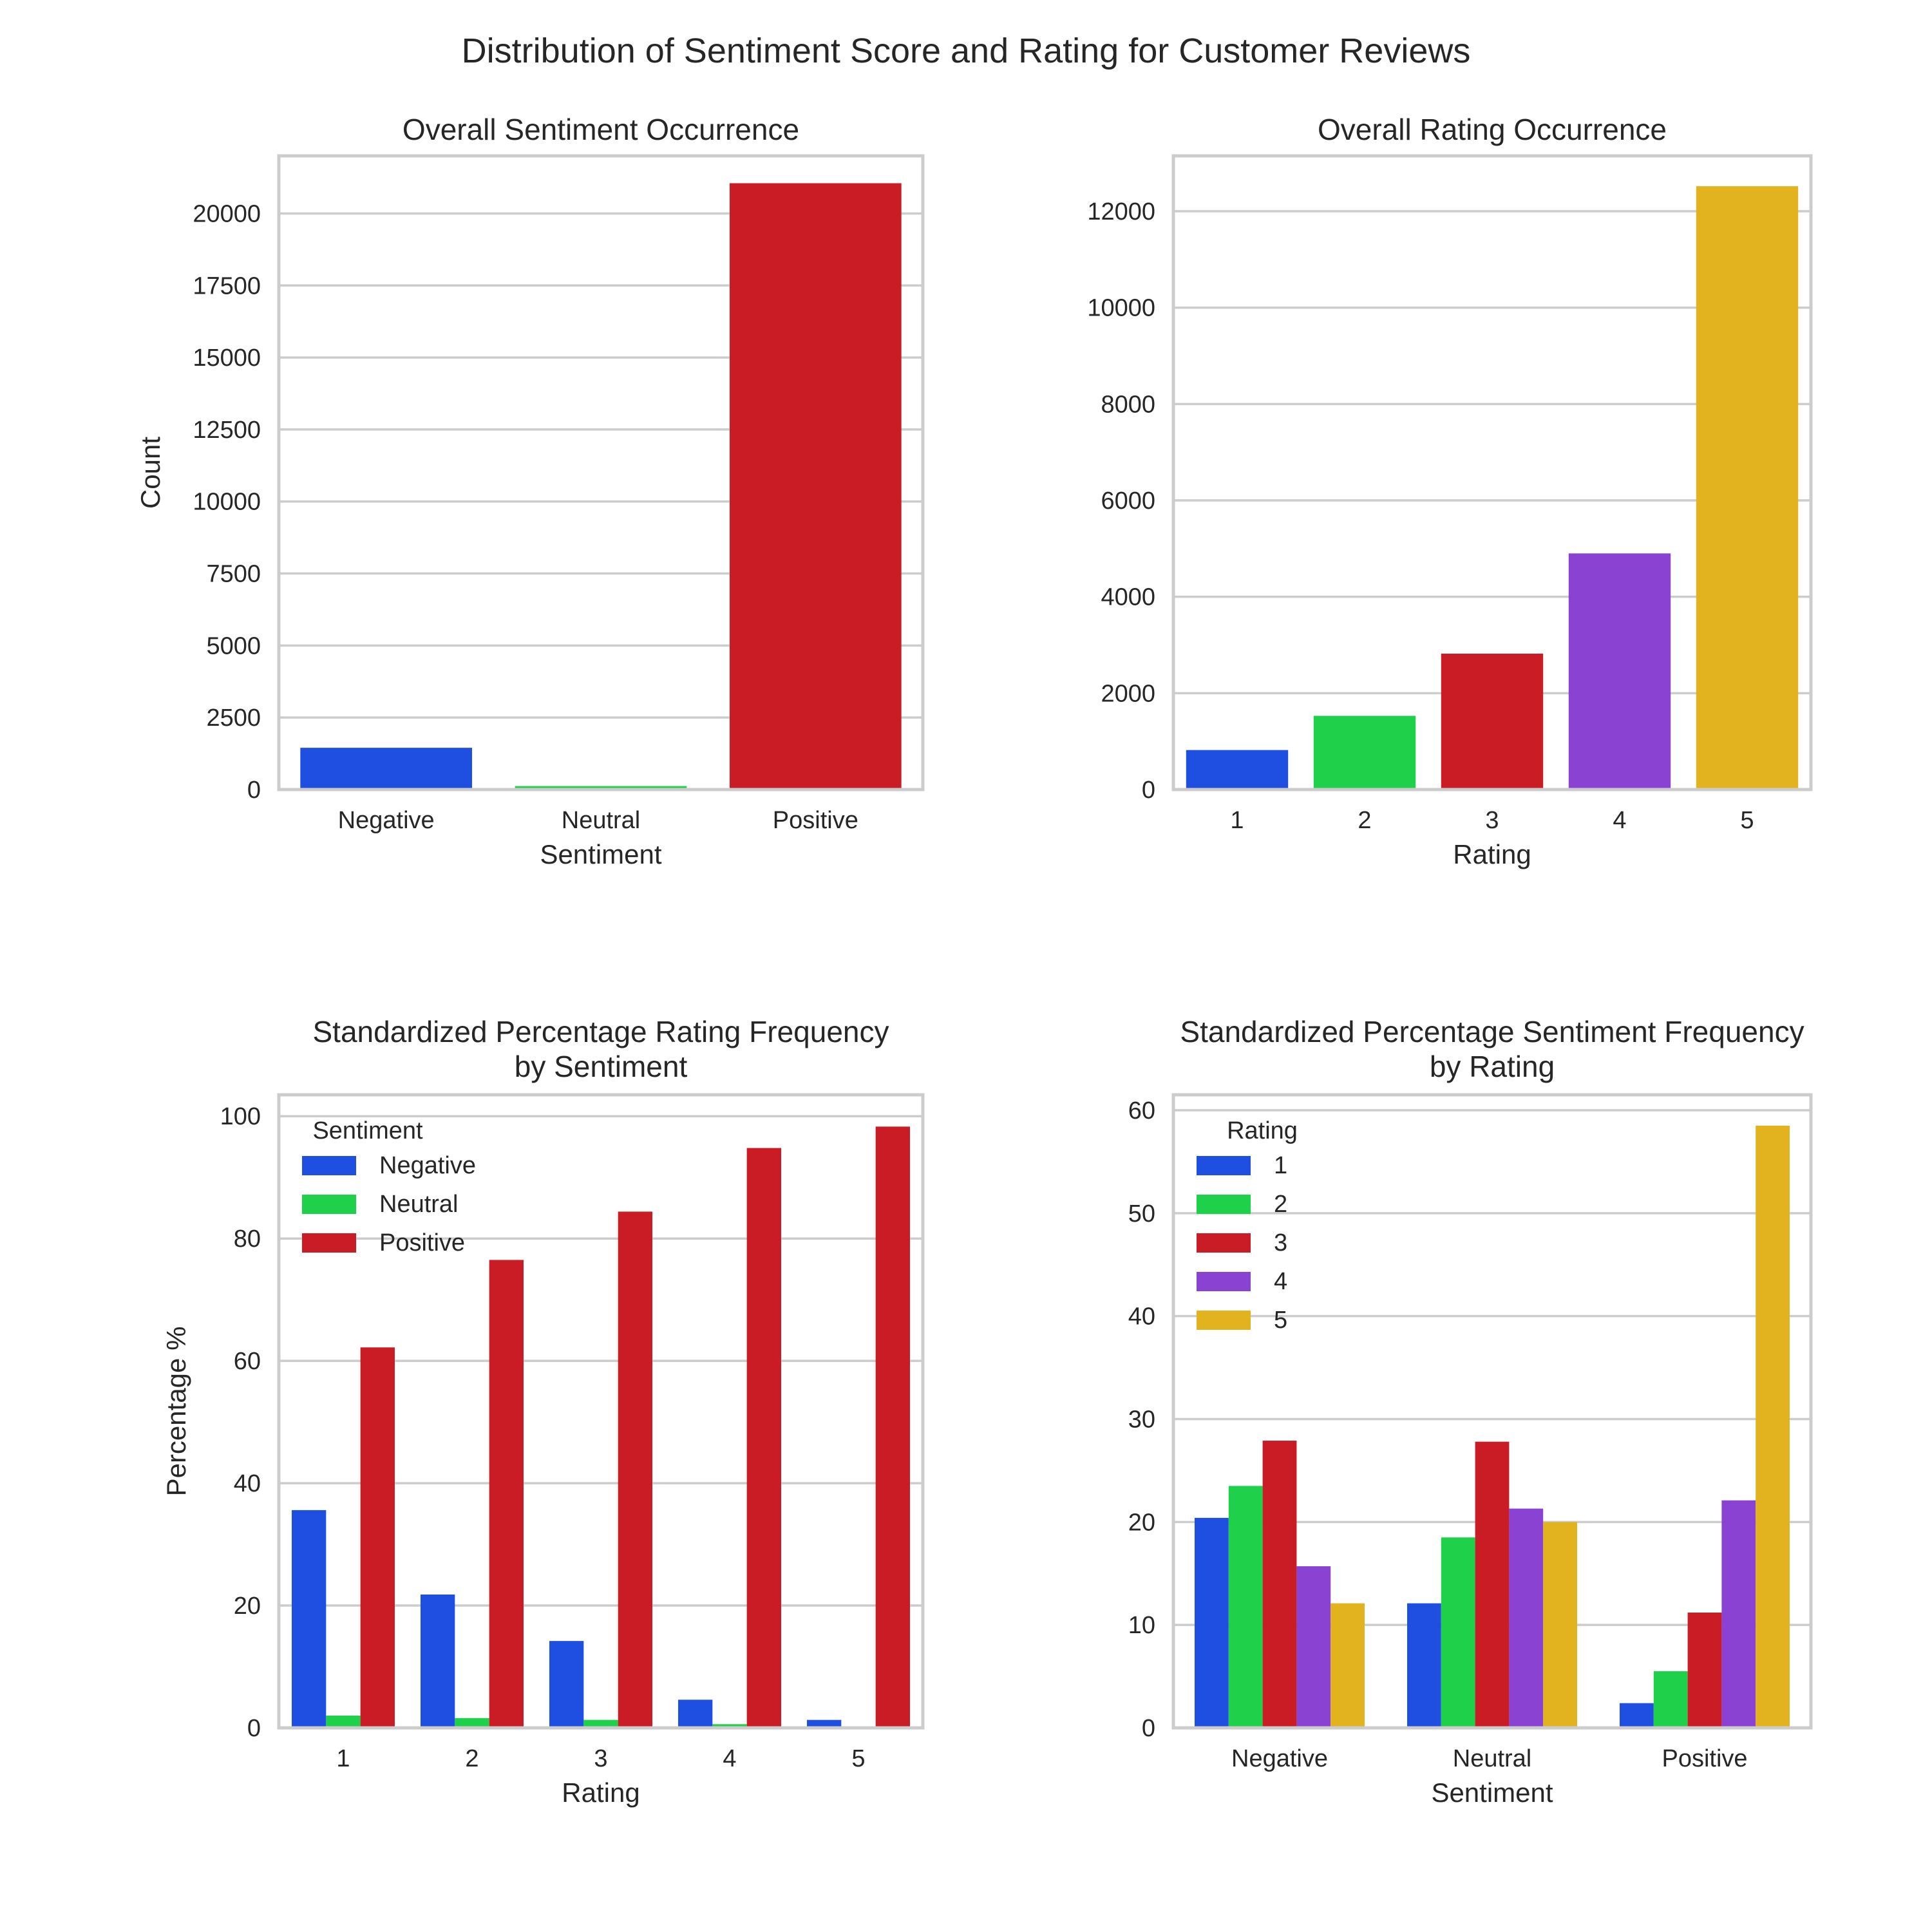 The width and height of the screenshot is (1932, 1932). Describe the element at coordinates (729, 1758) in the screenshot. I see `x-tick-label: 4` at that location.